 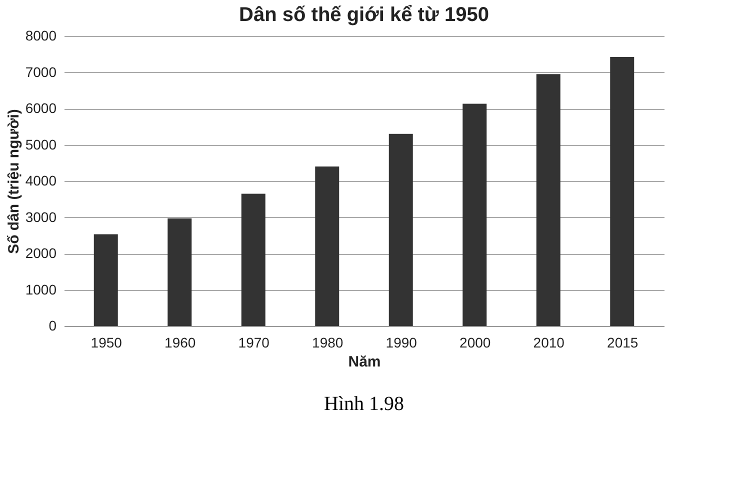 What do you see at coordinates (41, 144) in the screenshot?
I see `y-tick-label: 5000` at bounding box center [41, 144].